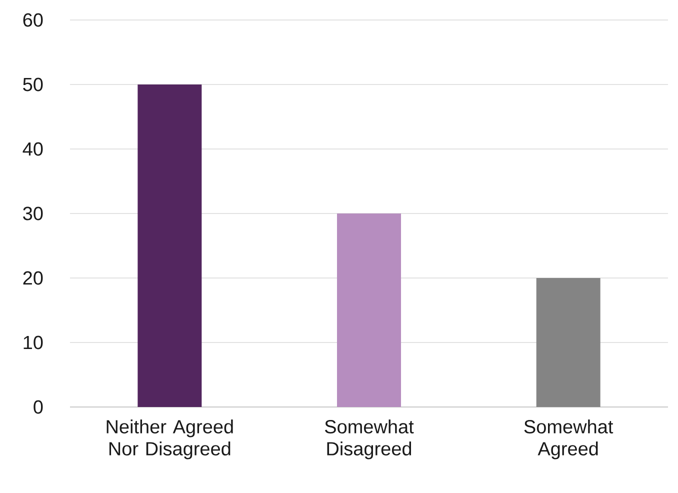  I want to click on y-tick-label: 60, so click(33, 20).